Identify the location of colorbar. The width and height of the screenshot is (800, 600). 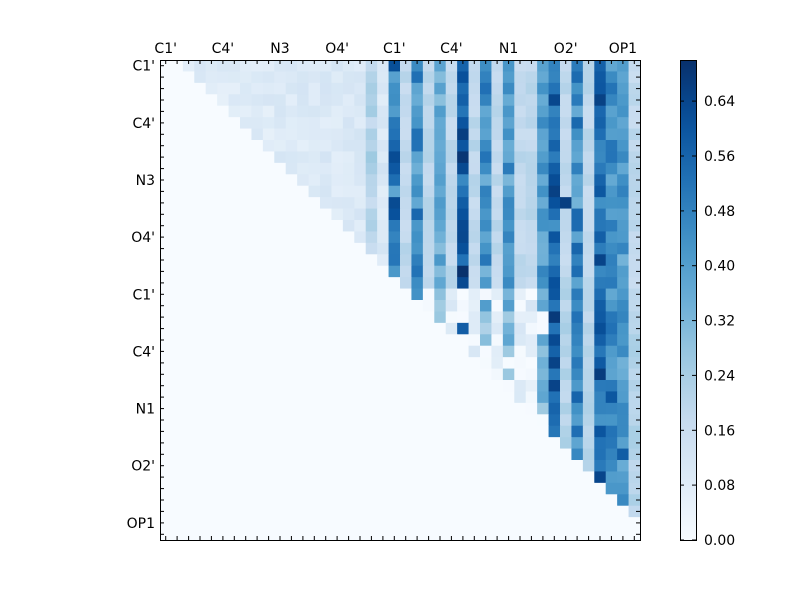
(688, 300).